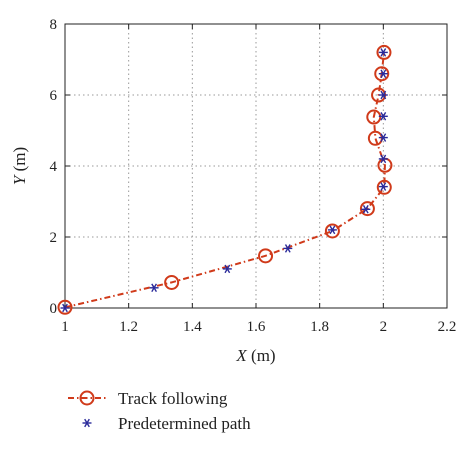 The height and width of the screenshot is (451, 474). Describe the element at coordinates (447, 327) in the screenshot. I see `x-tick-label: 2.2` at that location.